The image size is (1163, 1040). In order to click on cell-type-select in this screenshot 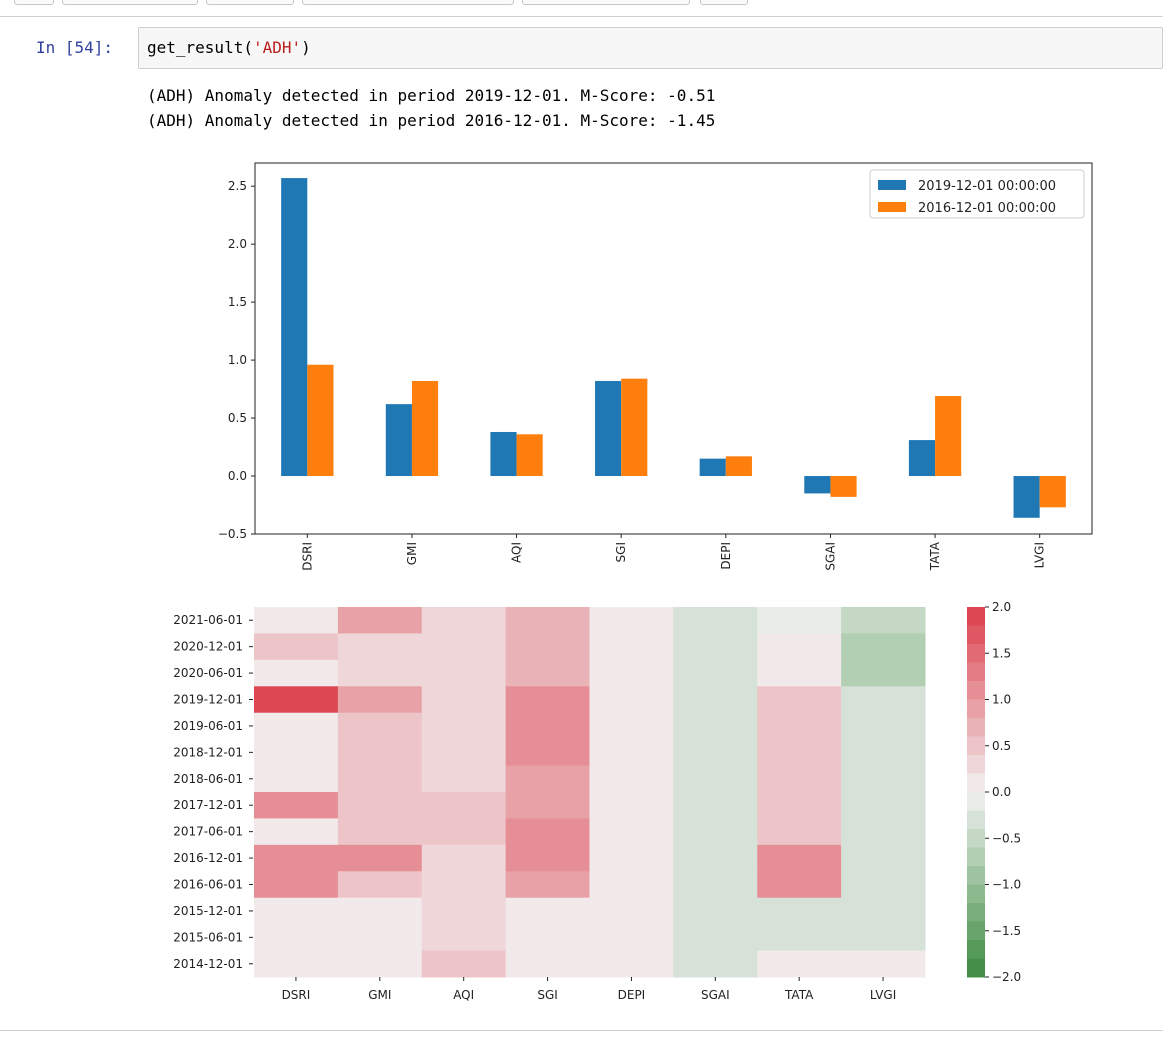, I will do `click(606, 2)`.